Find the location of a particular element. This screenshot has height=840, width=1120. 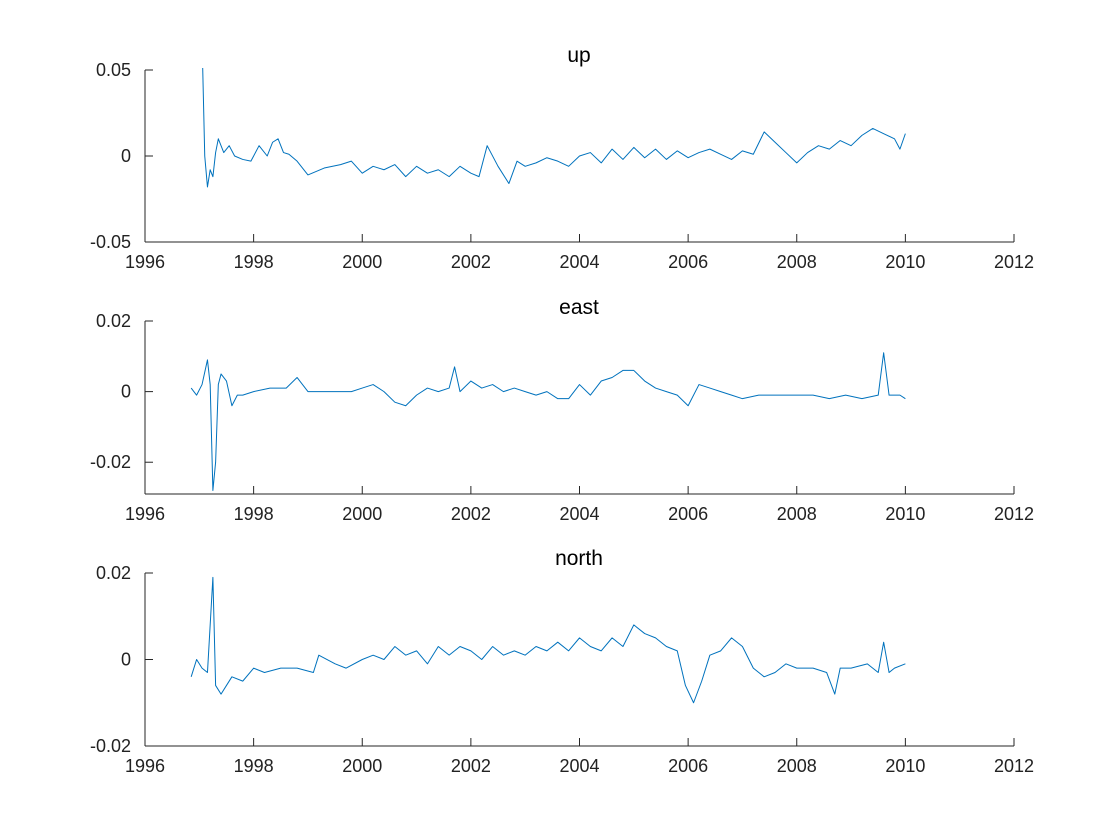

subplot-title-east: east is located at coordinates (579, 307).